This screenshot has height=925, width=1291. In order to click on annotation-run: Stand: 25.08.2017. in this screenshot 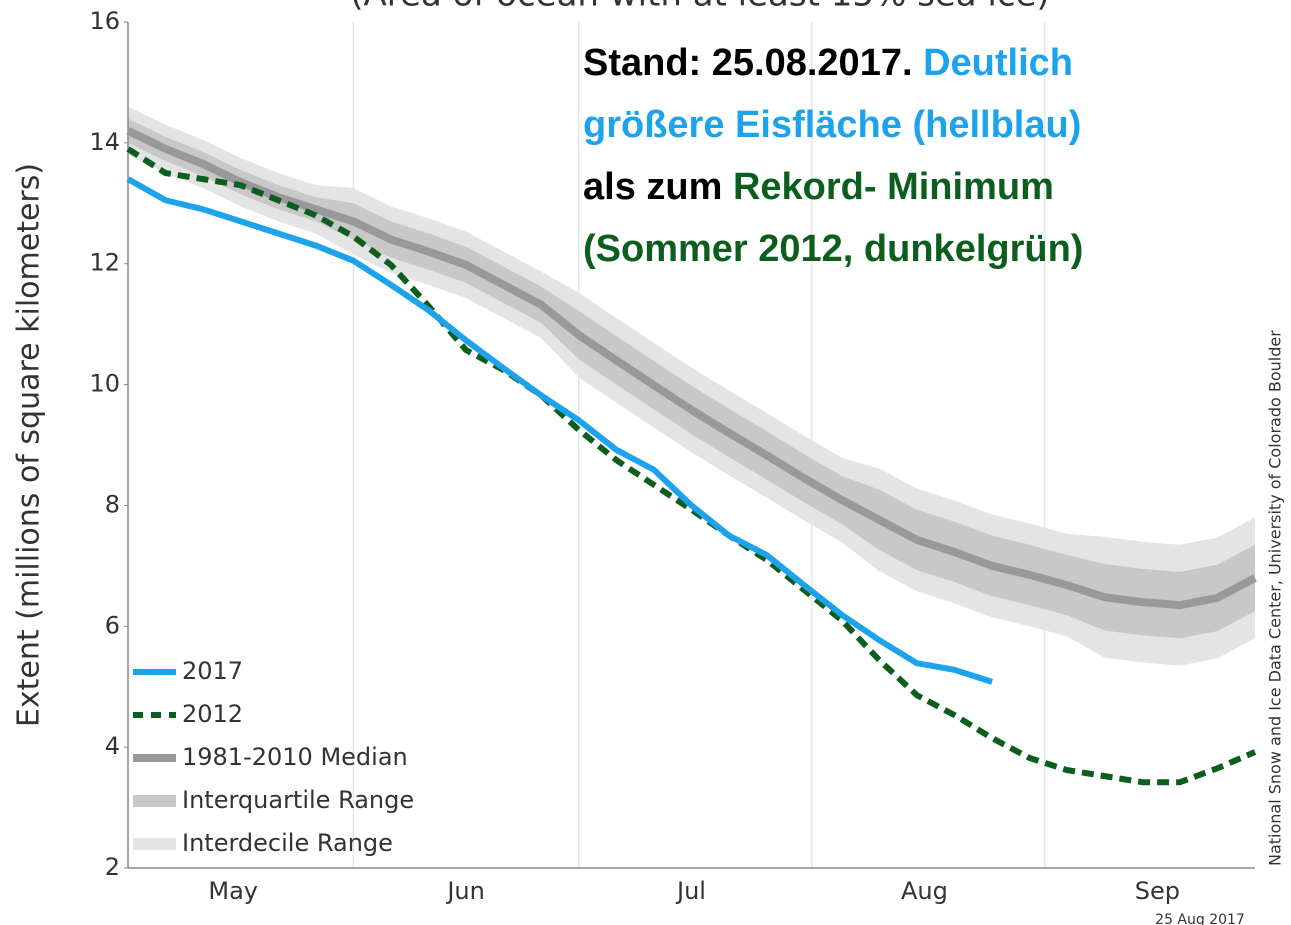, I will do `click(753, 63)`.